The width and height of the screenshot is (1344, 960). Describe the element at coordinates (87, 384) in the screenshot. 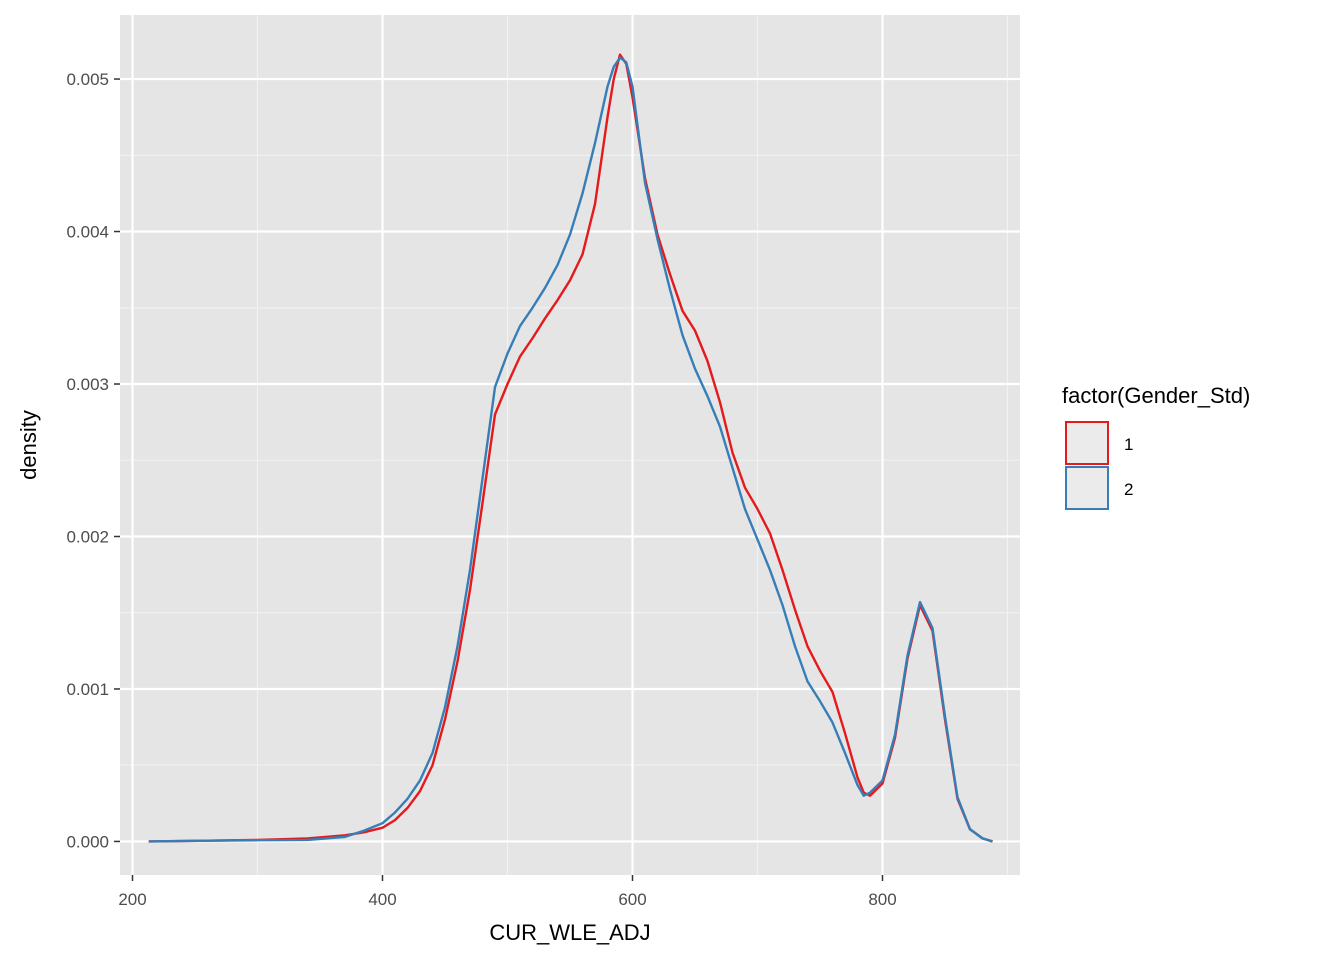

I see `y-tick-label: 0.003` at that location.